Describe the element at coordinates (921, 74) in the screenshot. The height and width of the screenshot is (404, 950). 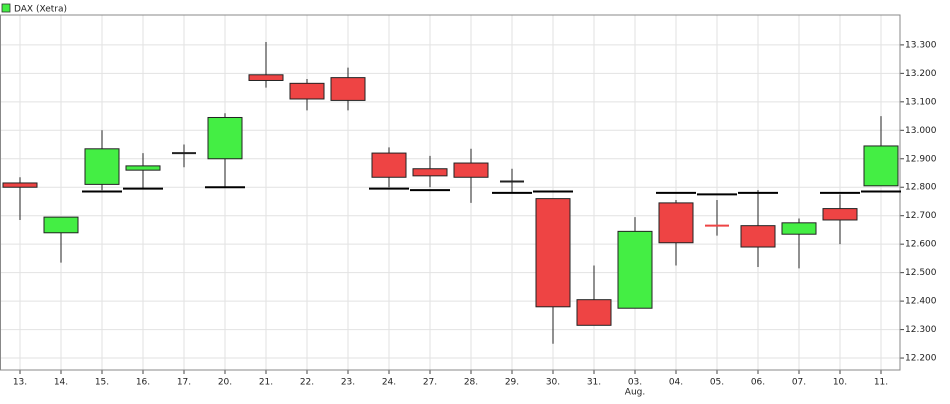
I see `y-tick-label: 13.200` at that location.